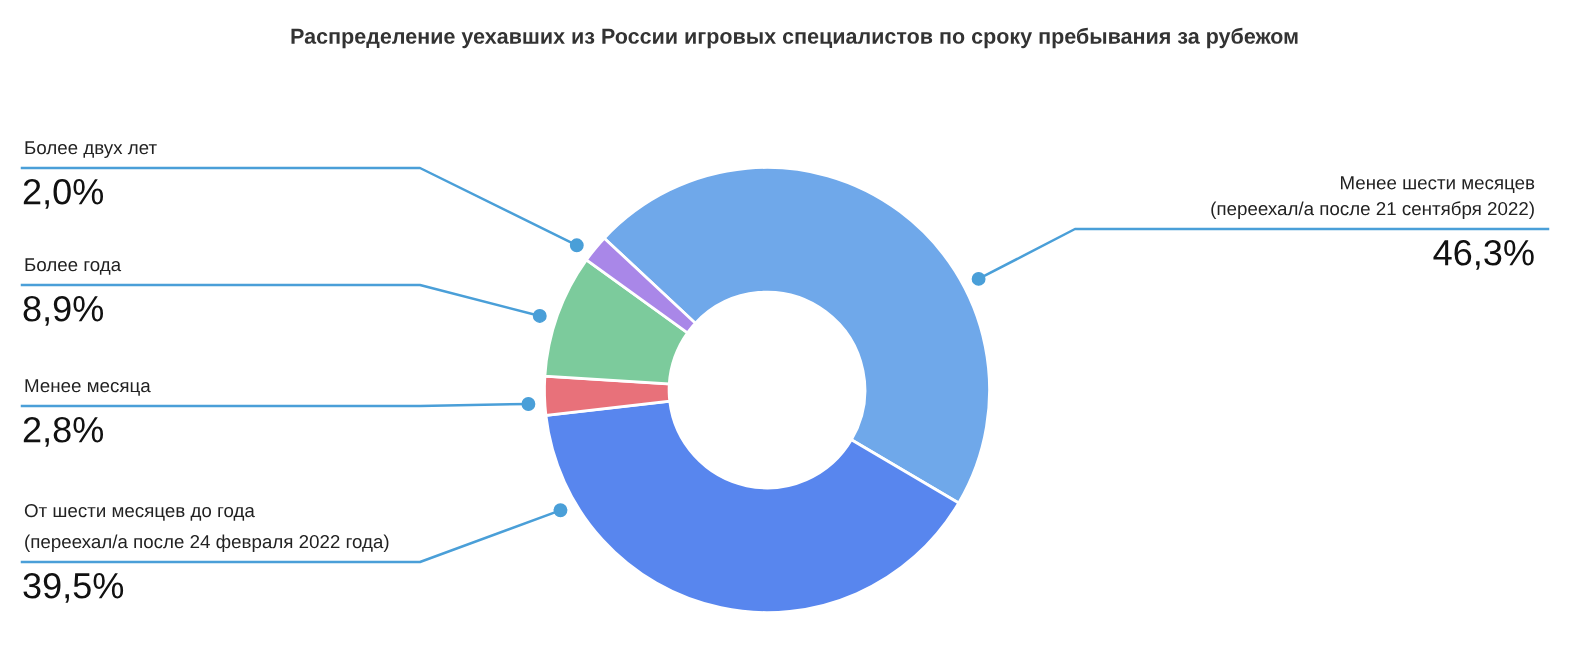 This screenshot has width=1589, height=655. What do you see at coordinates (63, 310) in the screenshot?
I see `data-label: 8,9%` at bounding box center [63, 310].